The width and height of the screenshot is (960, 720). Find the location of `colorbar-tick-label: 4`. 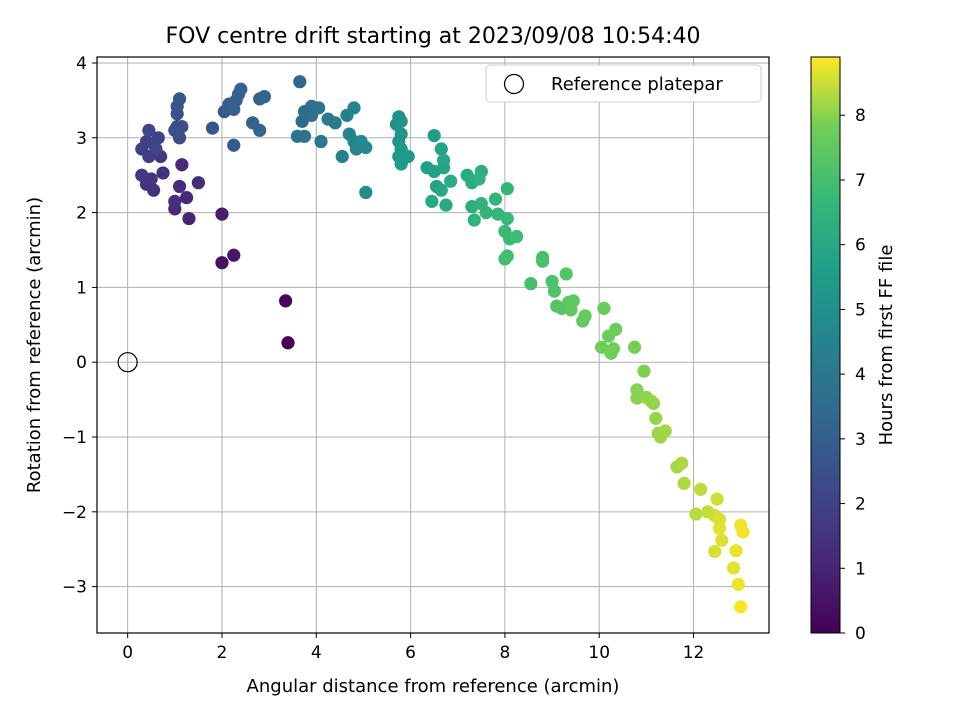

colorbar-tick-label: 4 is located at coordinates (860, 375).